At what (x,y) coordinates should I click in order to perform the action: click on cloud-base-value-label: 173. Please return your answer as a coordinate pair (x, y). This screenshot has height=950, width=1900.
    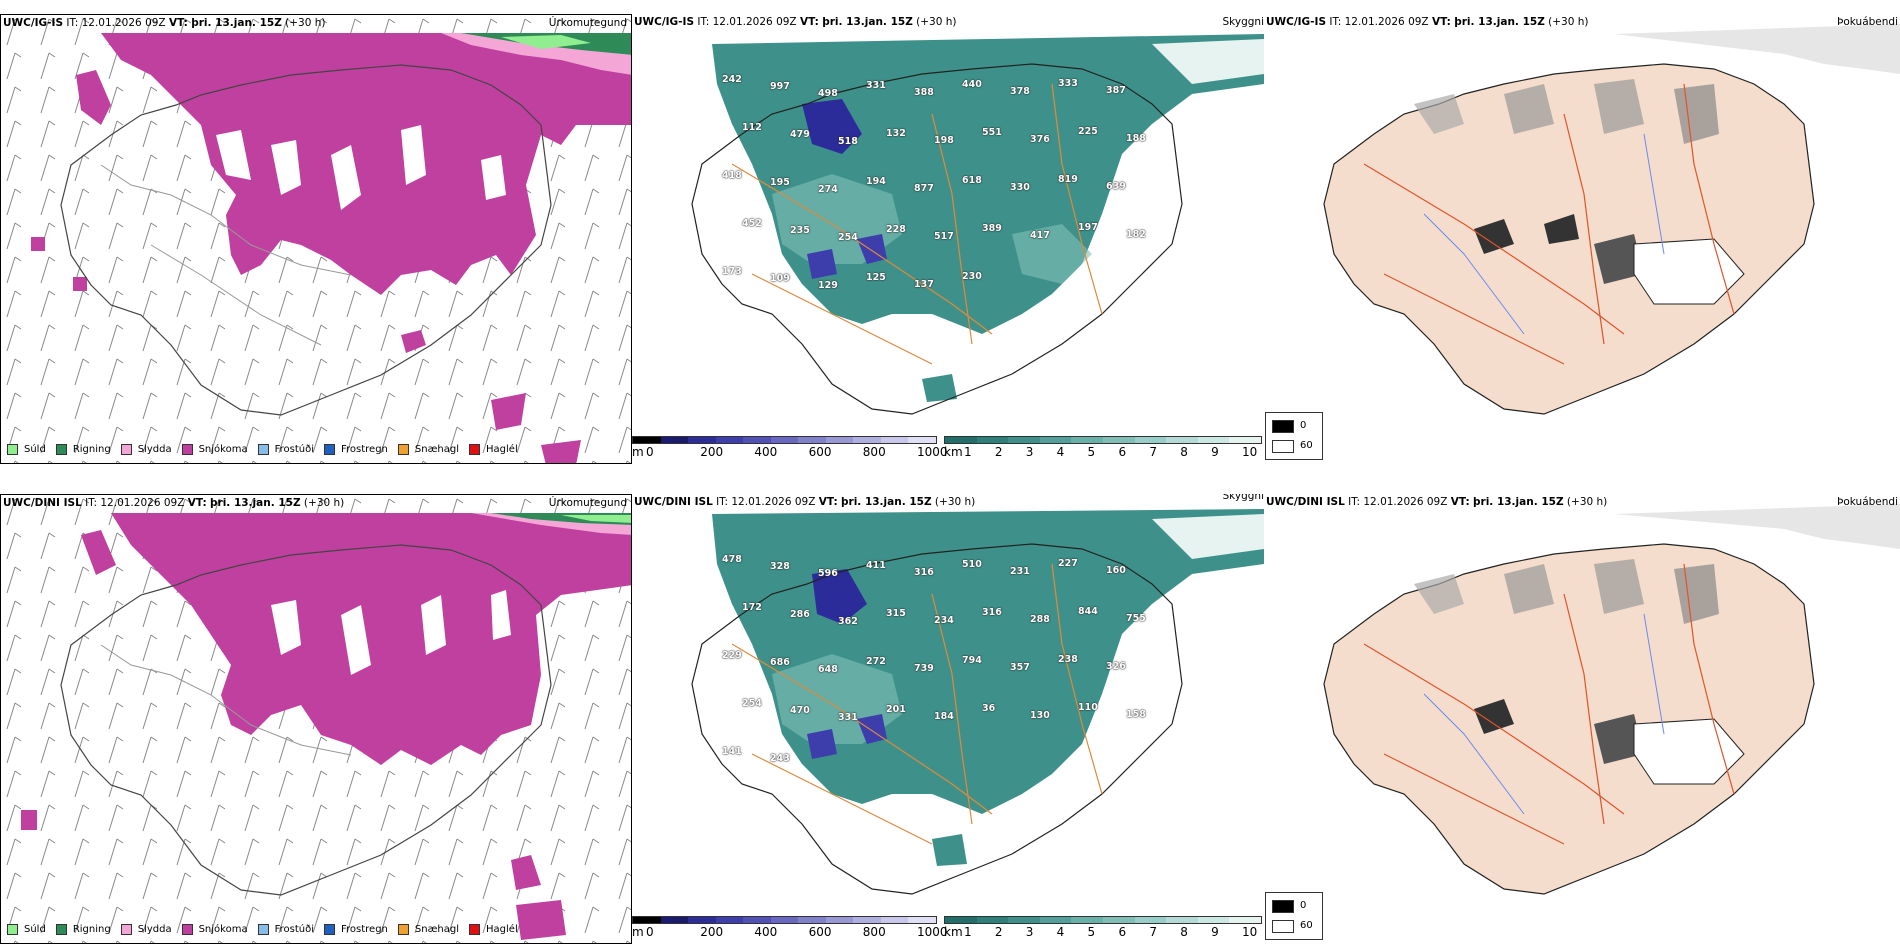
    Looking at the image, I should click on (732, 271).